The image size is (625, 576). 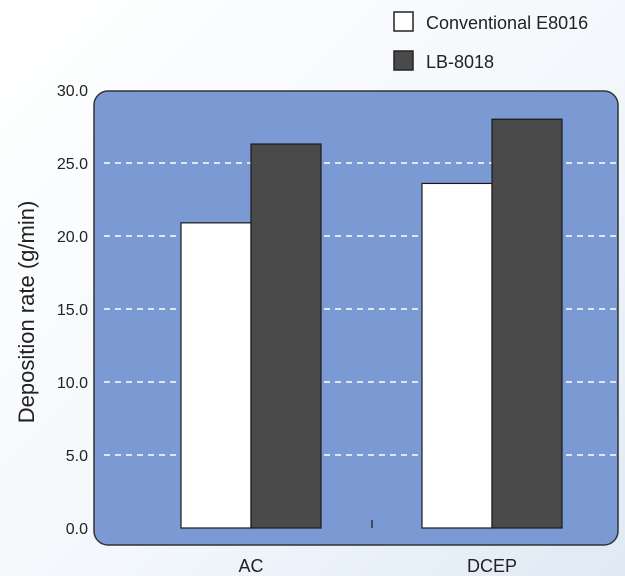 I want to click on y-tick-label: 25.0, so click(x=72, y=164).